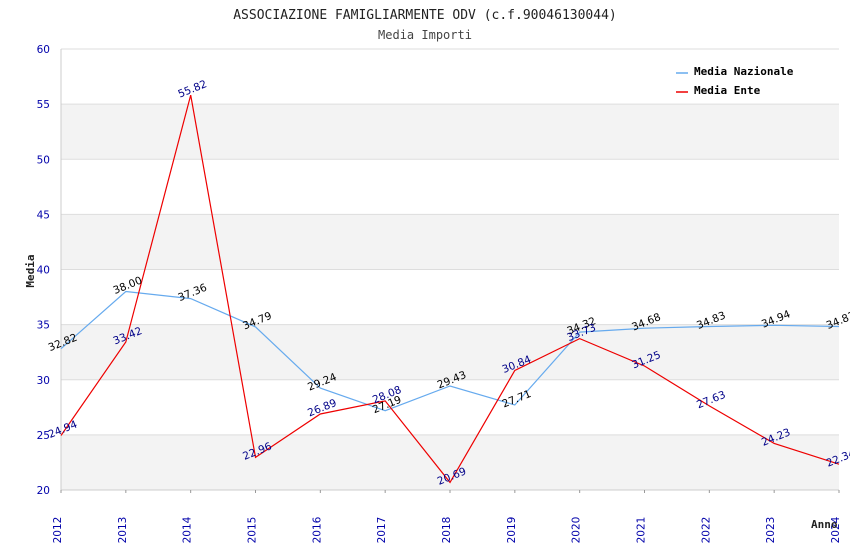 This screenshot has width=850, height=550. What do you see at coordinates (824, 524) in the screenshot?
I see `x-axis-label: Anno` at bounding box center [824, 524].